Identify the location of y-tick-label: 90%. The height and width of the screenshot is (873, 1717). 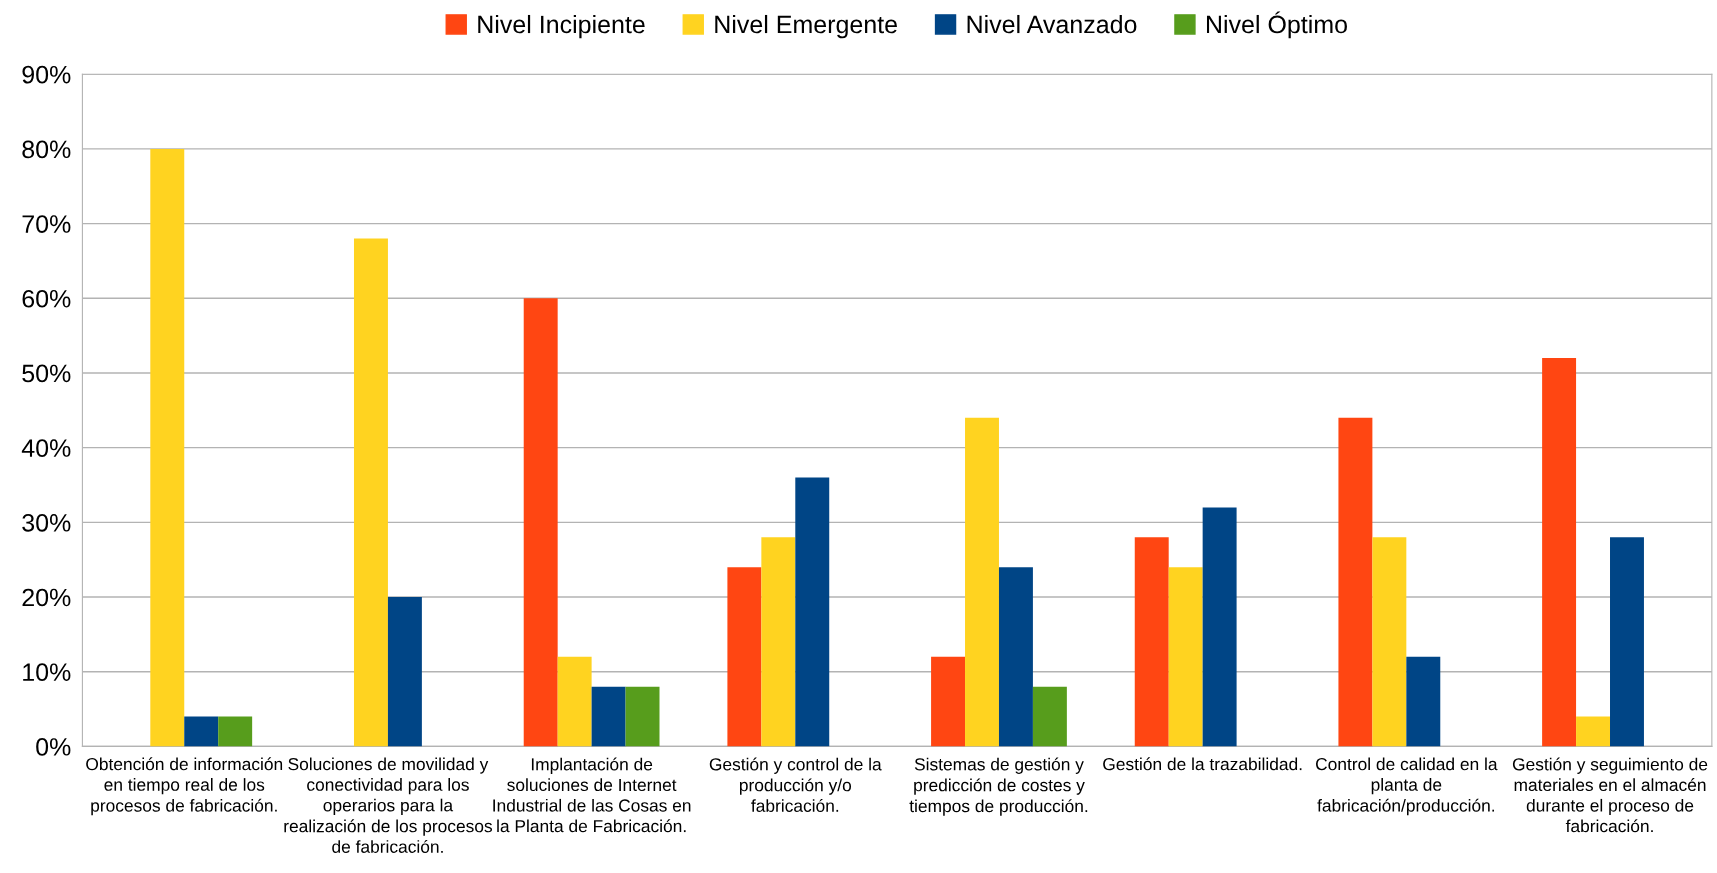
(46, 74).